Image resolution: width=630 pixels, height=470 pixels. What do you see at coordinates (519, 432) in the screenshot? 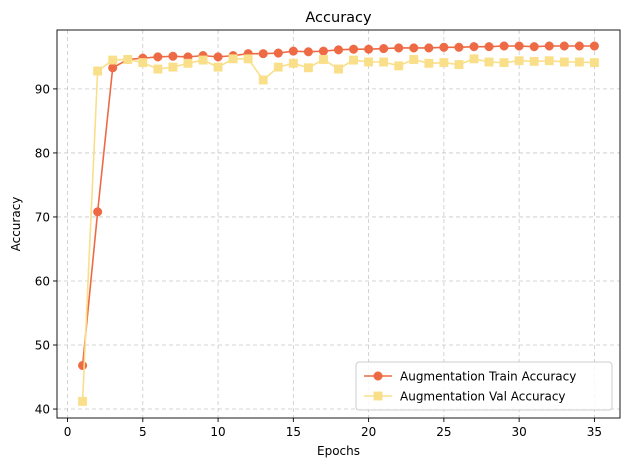
I see `x-tick-label: 30` at bounding box center [519, 432].